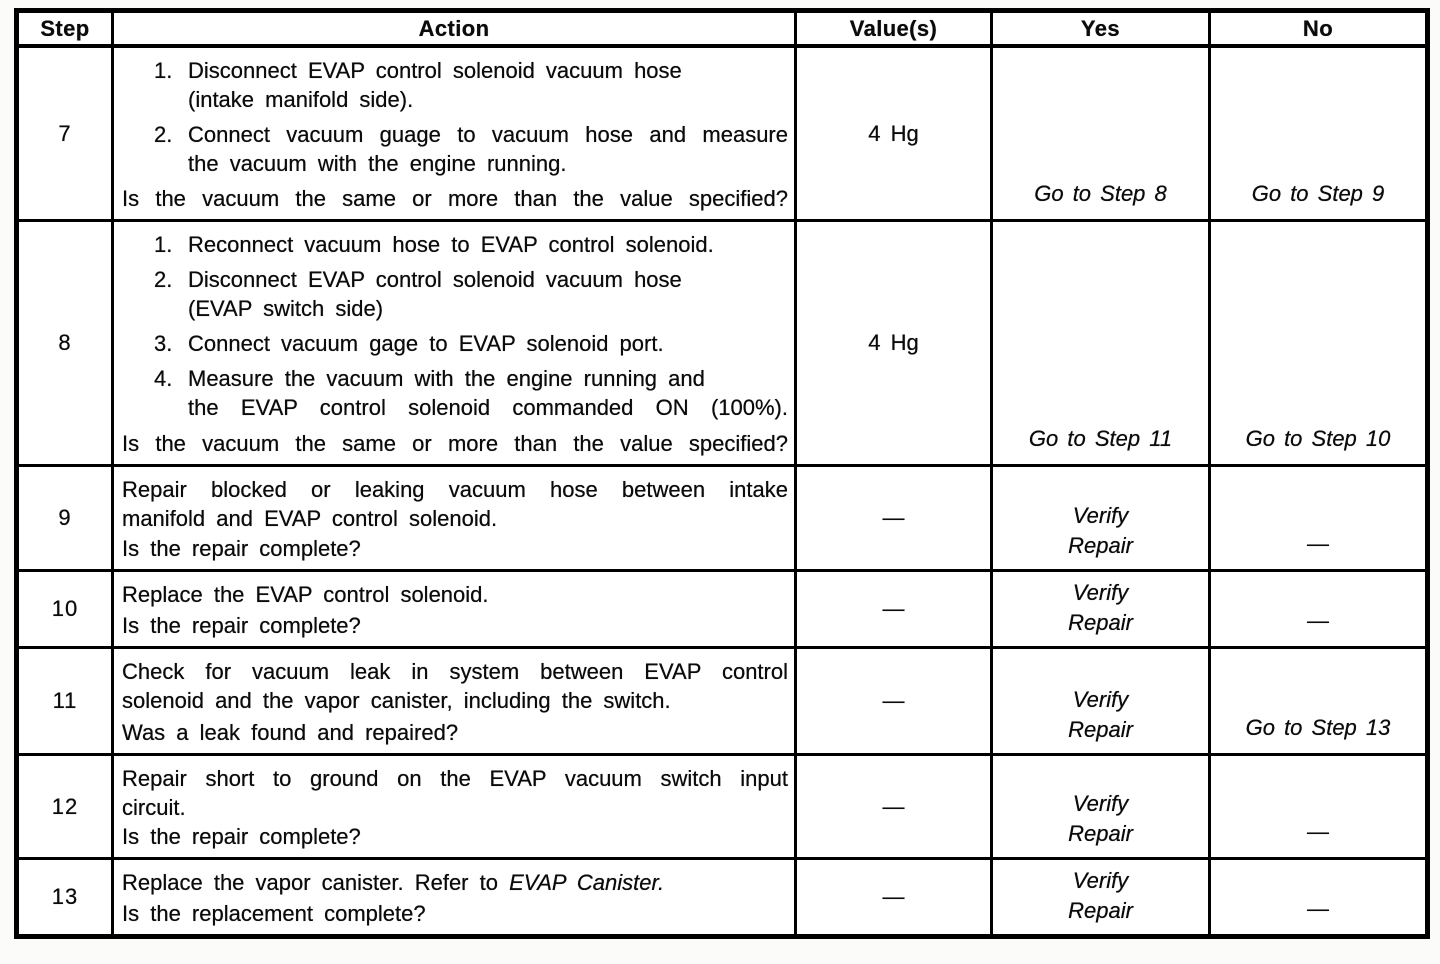  I want to click on step-number: 8, so click(65, 342).